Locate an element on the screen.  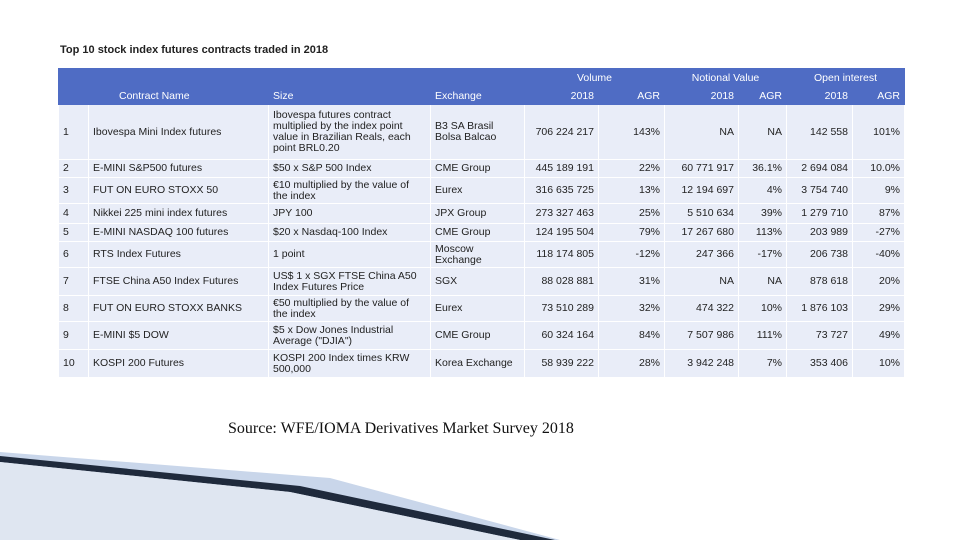
swoosh-fill is located at coordinates (260, 501).